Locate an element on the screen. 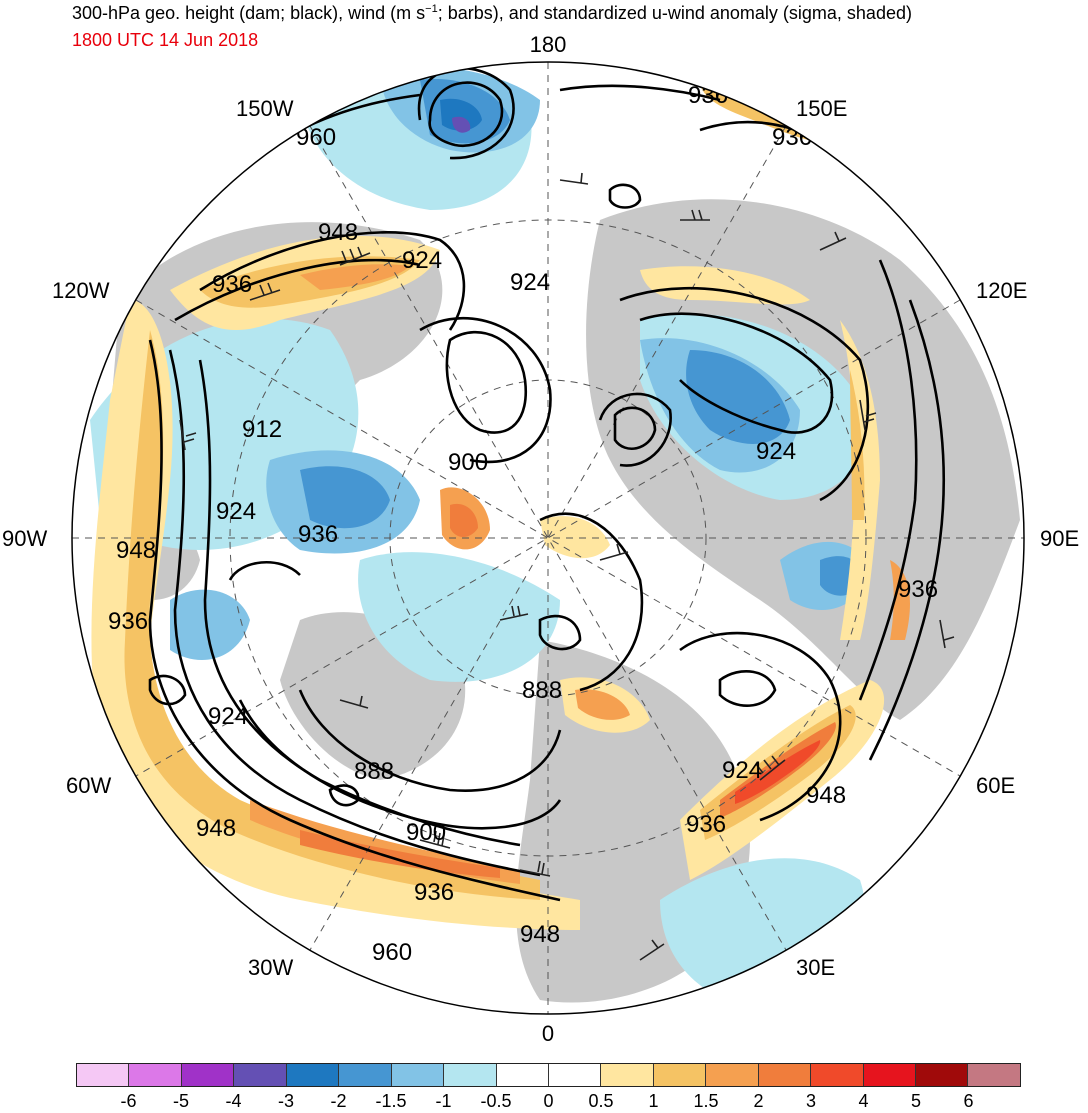 Image resolution: width=1088 pixels, height=1113 pixels. colorbar-tick-label: -1.5 is located at coordinates (391, 1101).